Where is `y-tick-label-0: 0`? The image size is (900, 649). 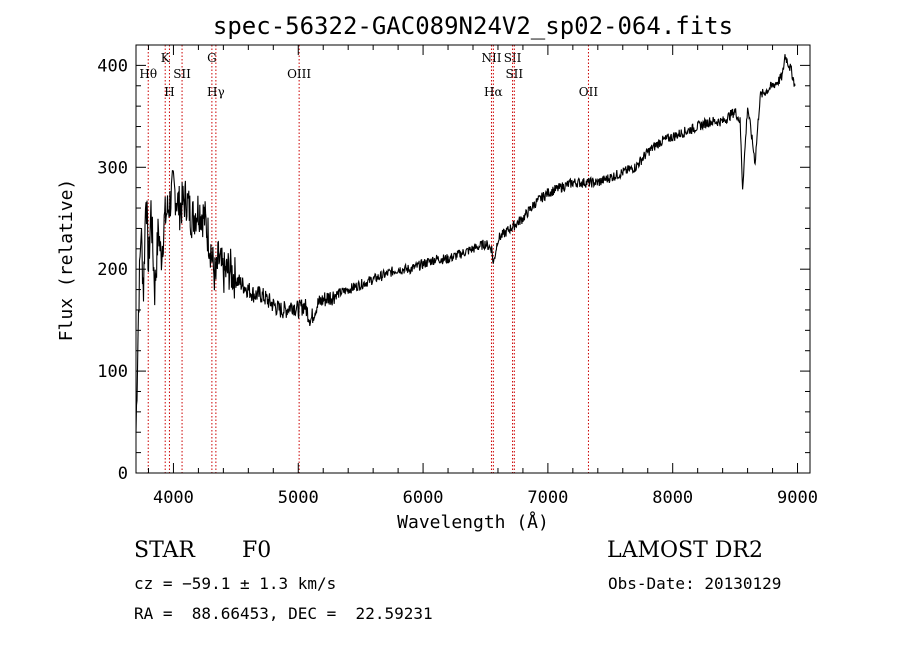 y-tick-label-0: 0 is located at coordinates (123, 474).